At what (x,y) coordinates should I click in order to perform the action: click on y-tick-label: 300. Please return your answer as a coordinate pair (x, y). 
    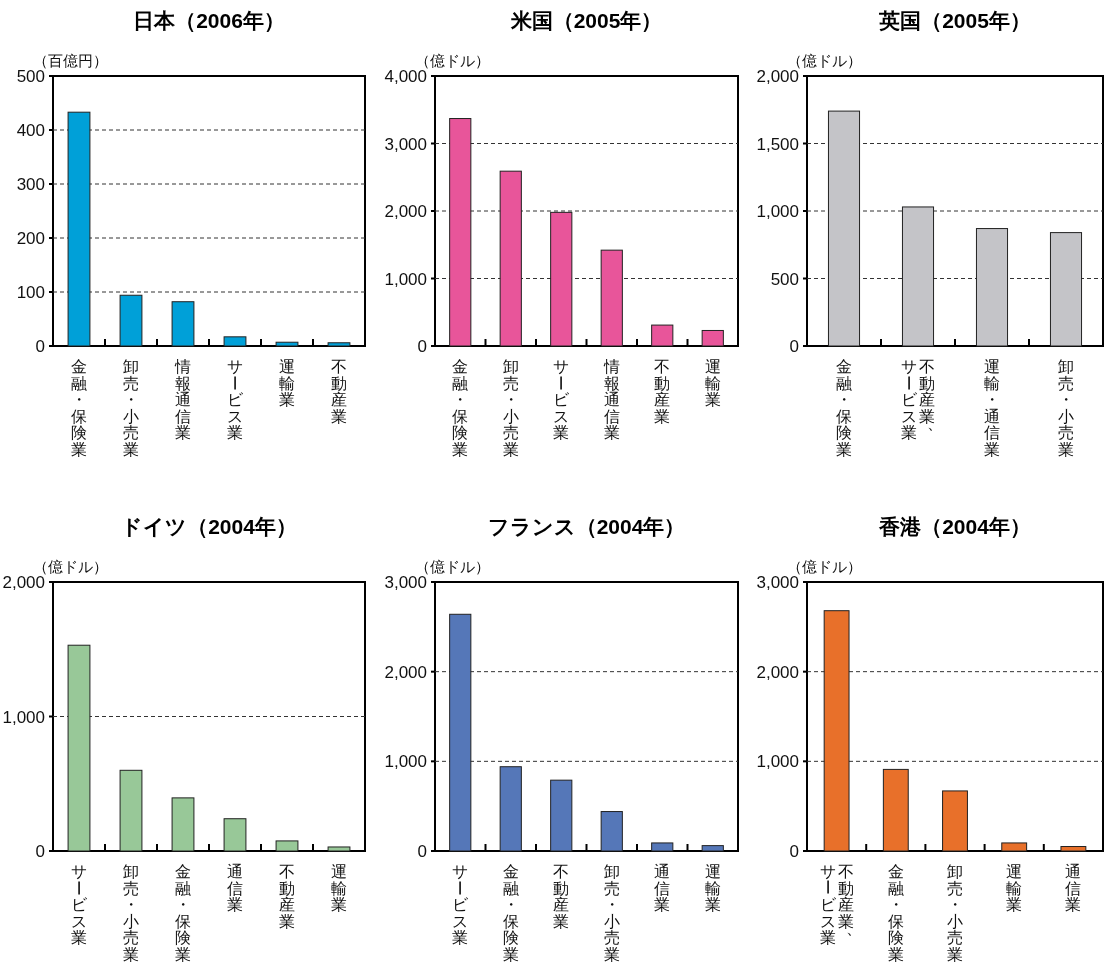
    Looking at the image, I should click on (30, 184).